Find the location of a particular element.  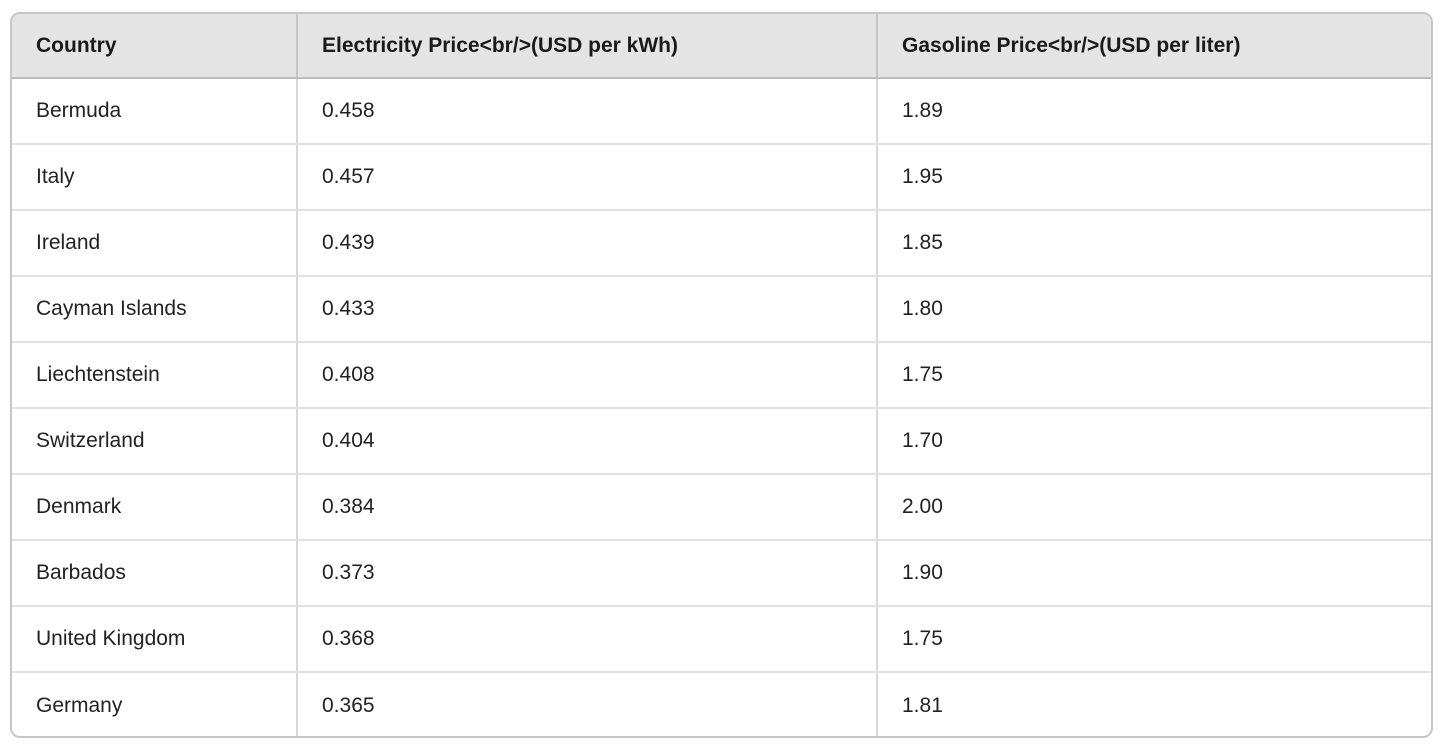

cell-electricity: 0.439 is located at coordinates (586, 243).